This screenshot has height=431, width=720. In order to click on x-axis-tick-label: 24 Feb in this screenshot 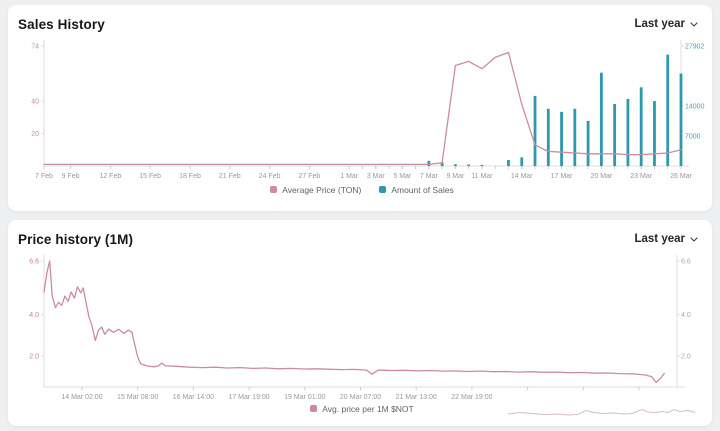, I will do `click(270, 176)`.